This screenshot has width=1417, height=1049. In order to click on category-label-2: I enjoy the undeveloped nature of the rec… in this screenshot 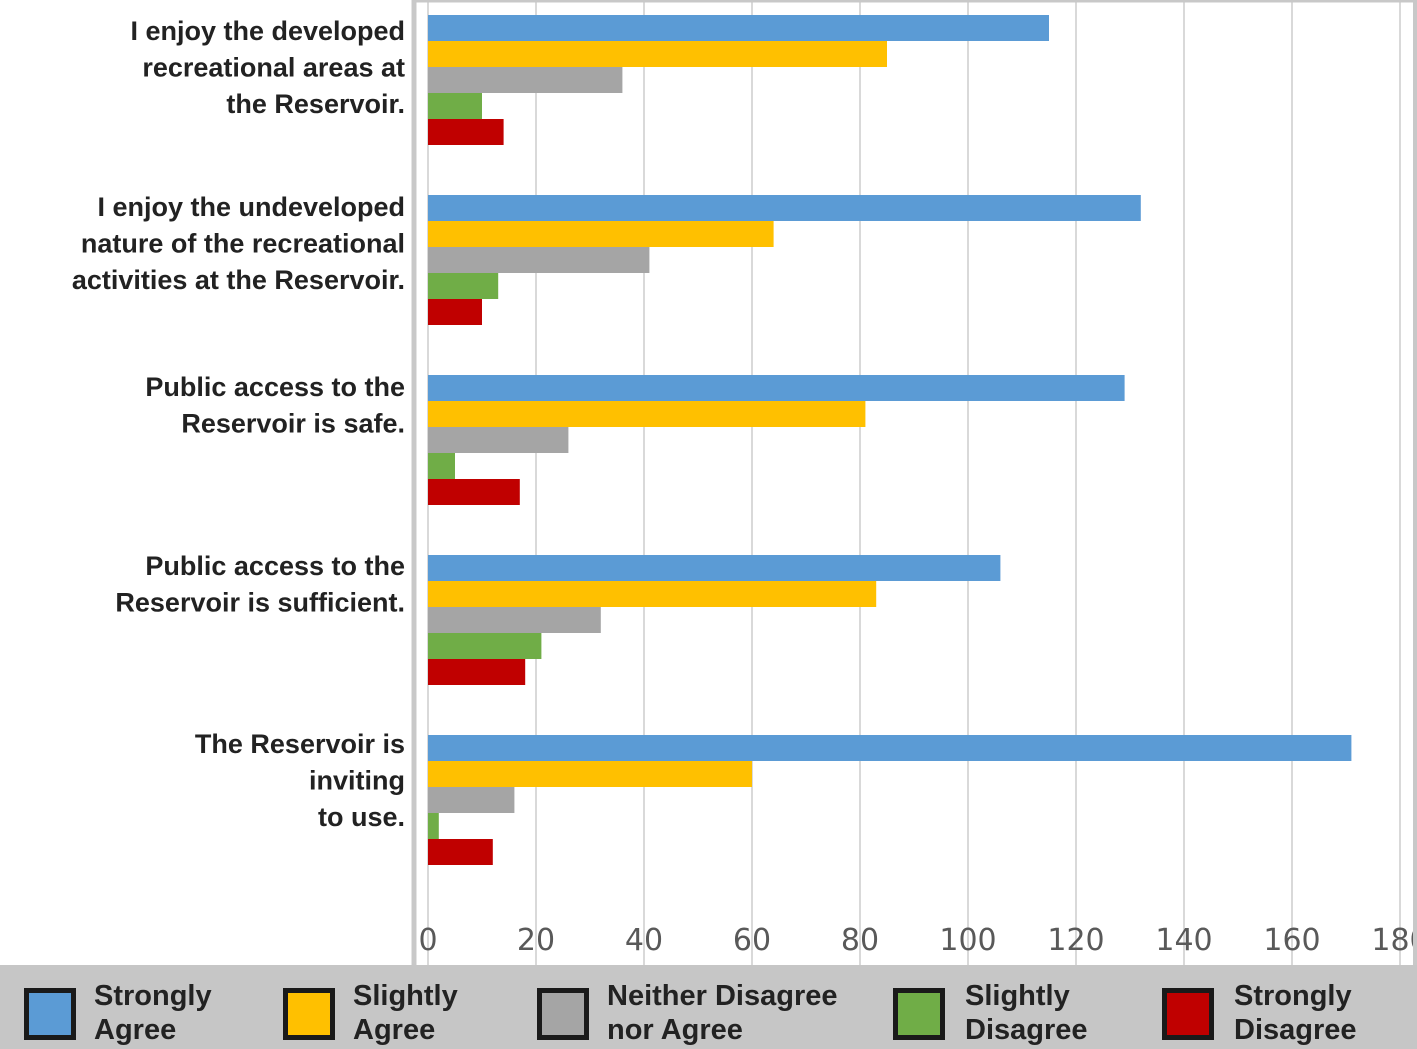, I will do `click(238, 243)`.